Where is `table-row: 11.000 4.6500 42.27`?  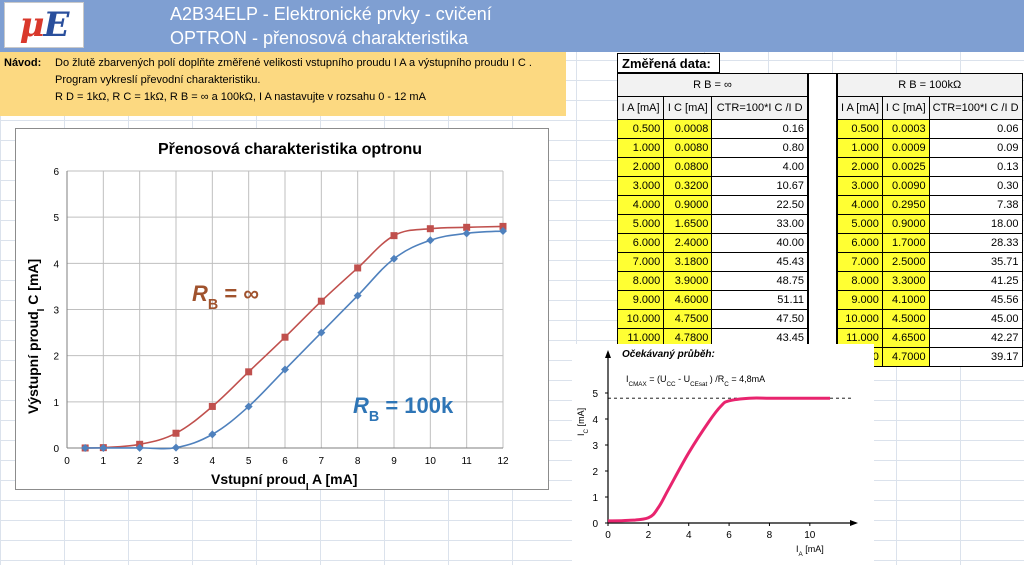
table-row: 11.000 4.6500 42.27 is located at coordinates (930, 338).